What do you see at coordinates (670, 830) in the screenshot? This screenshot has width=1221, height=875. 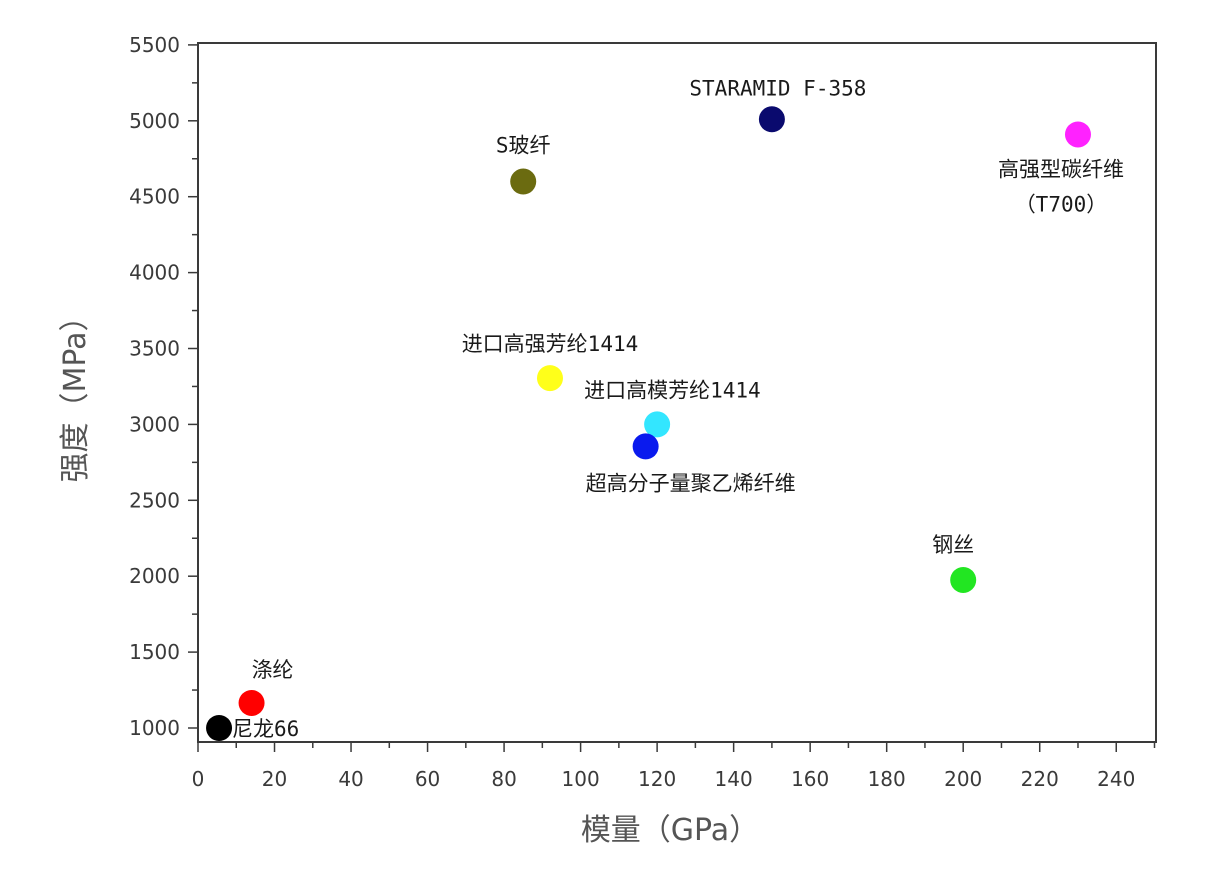 I see `x-axis-title: 模量（GPa）` at bounding box center [670, 830].